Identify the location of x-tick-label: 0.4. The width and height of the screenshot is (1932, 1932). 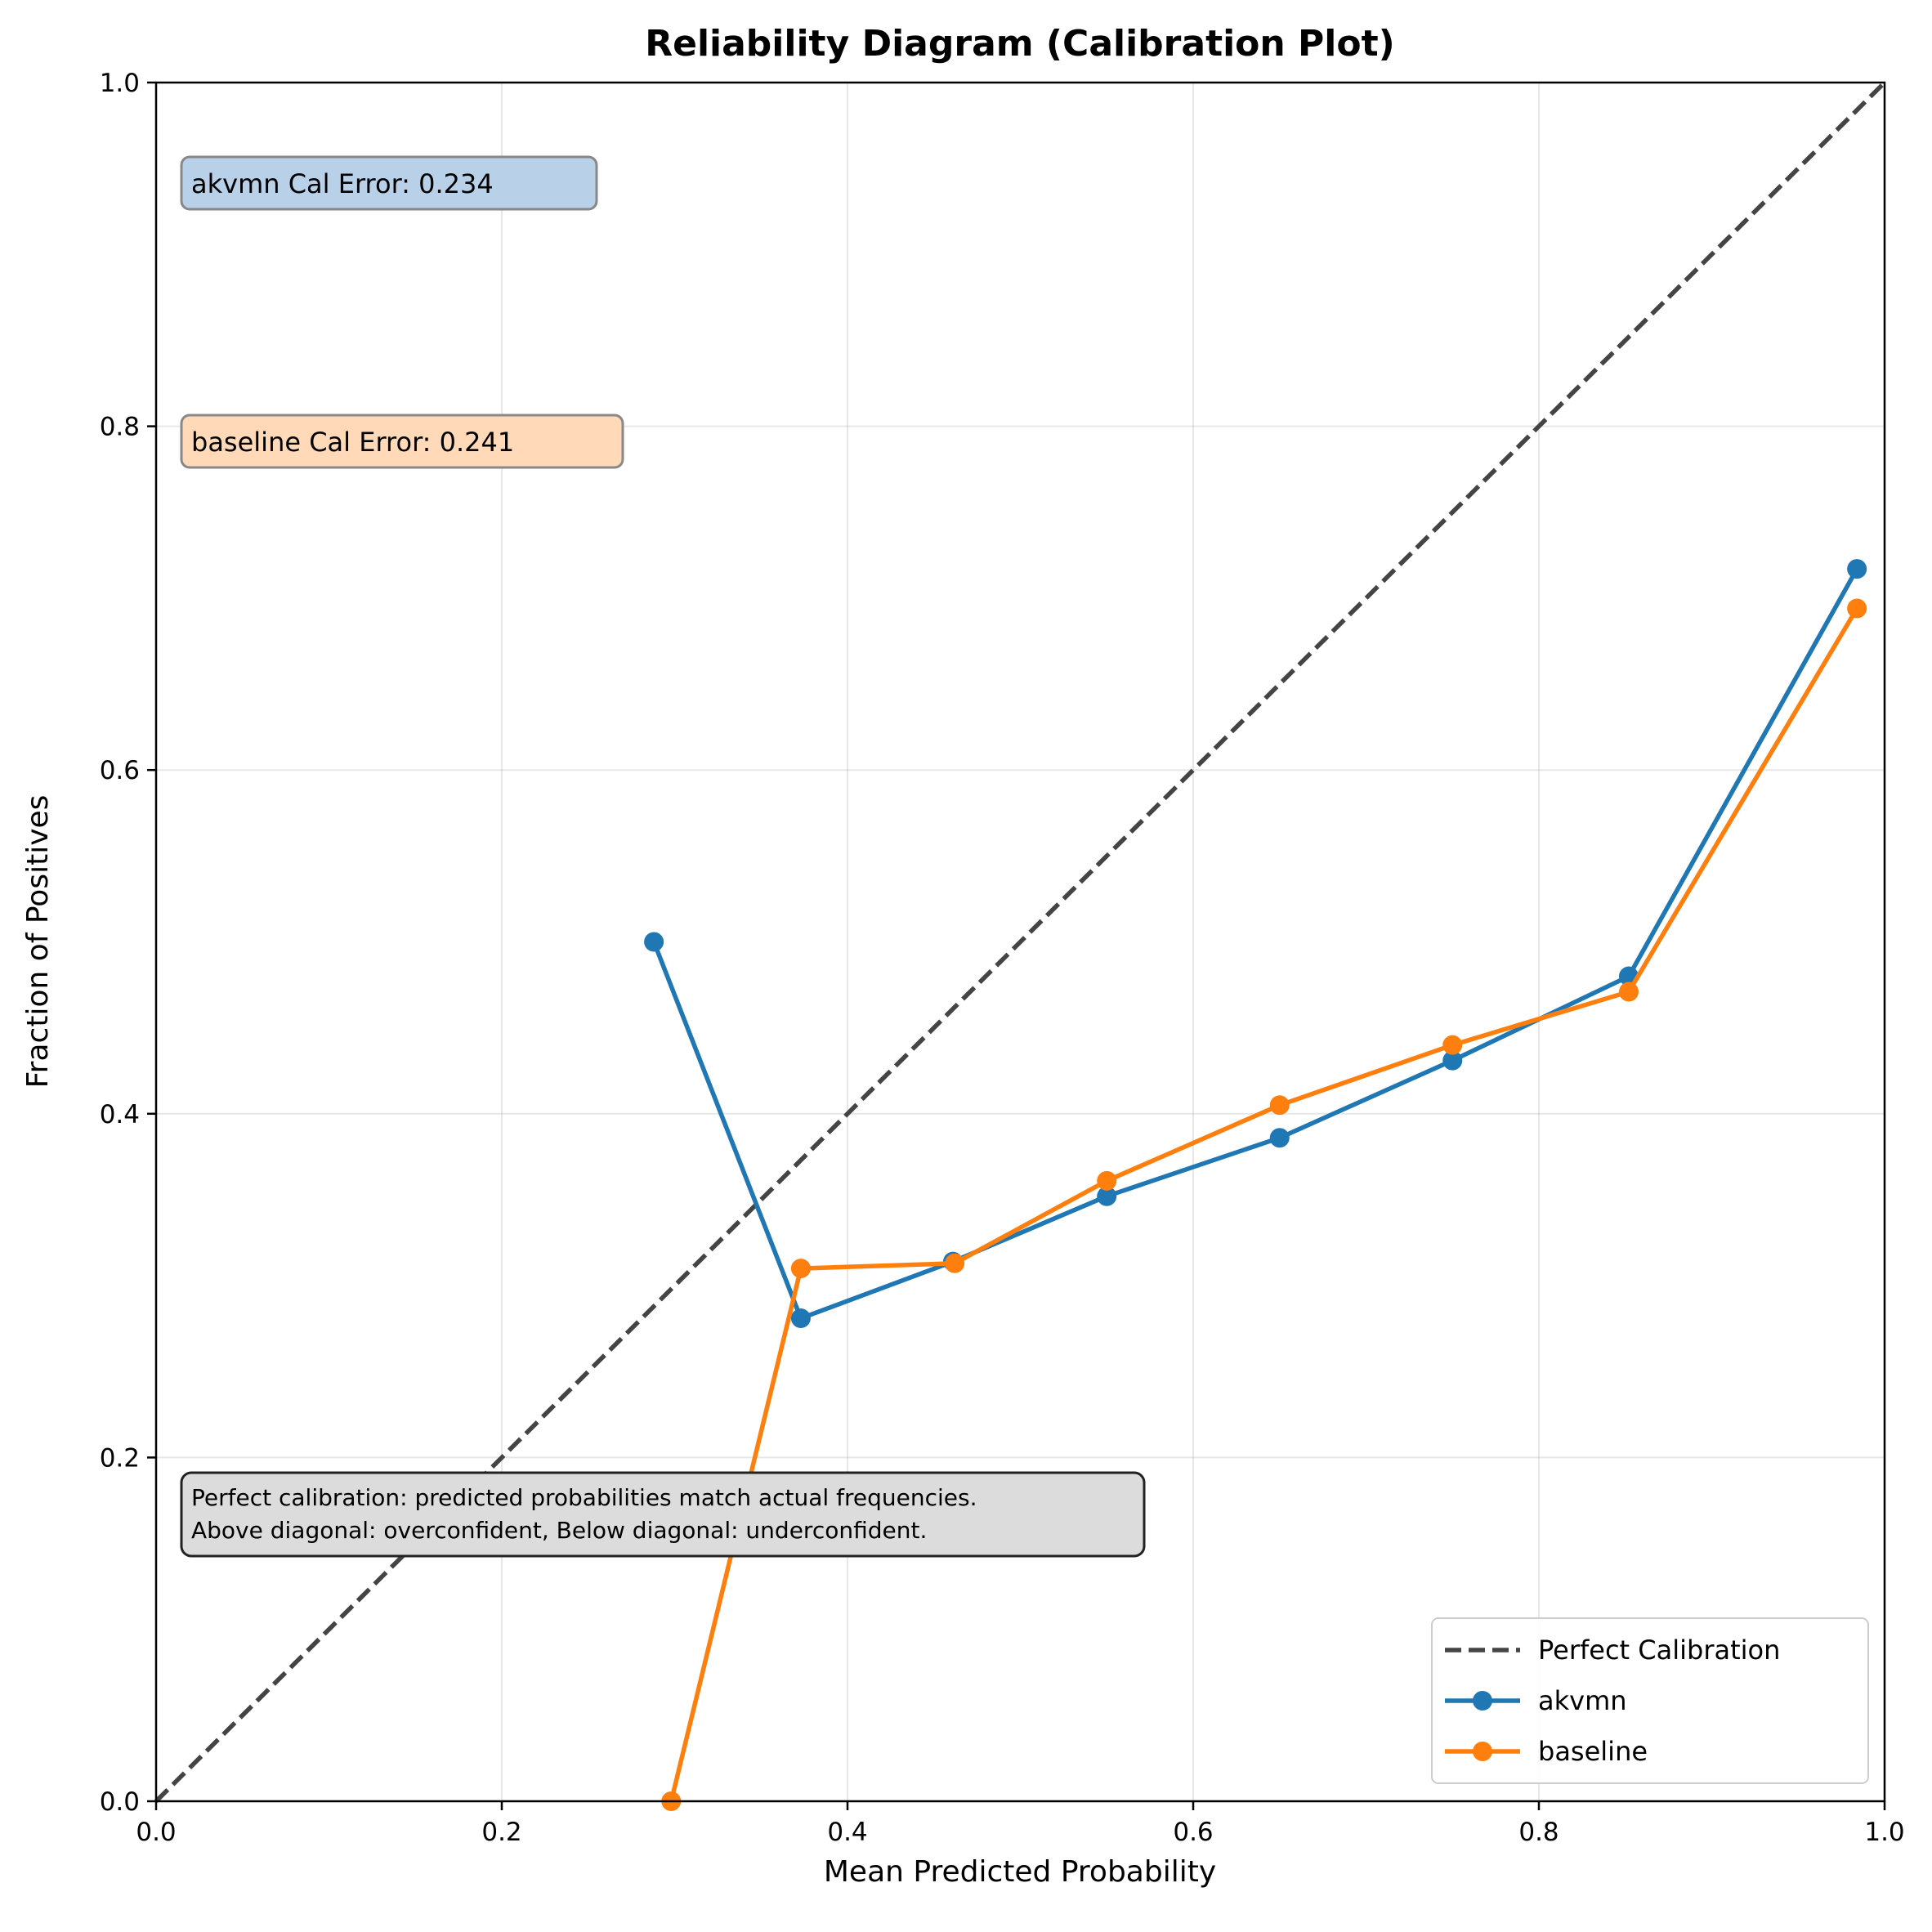
(847, 1832).